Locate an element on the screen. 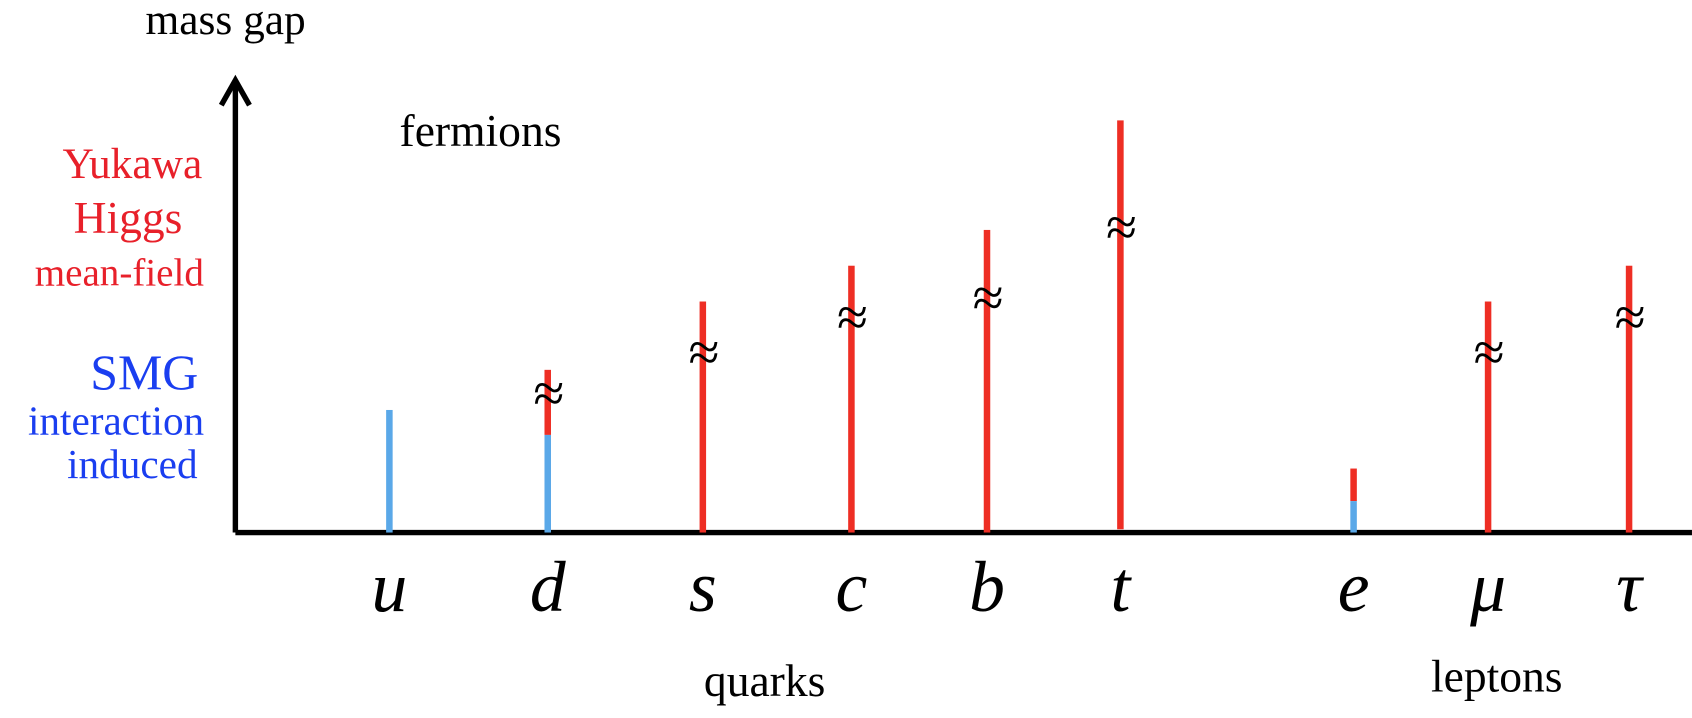 The width and height of the screenshot is (1692, 718). legend-text: Higgs is located at coordinates (128, 217).